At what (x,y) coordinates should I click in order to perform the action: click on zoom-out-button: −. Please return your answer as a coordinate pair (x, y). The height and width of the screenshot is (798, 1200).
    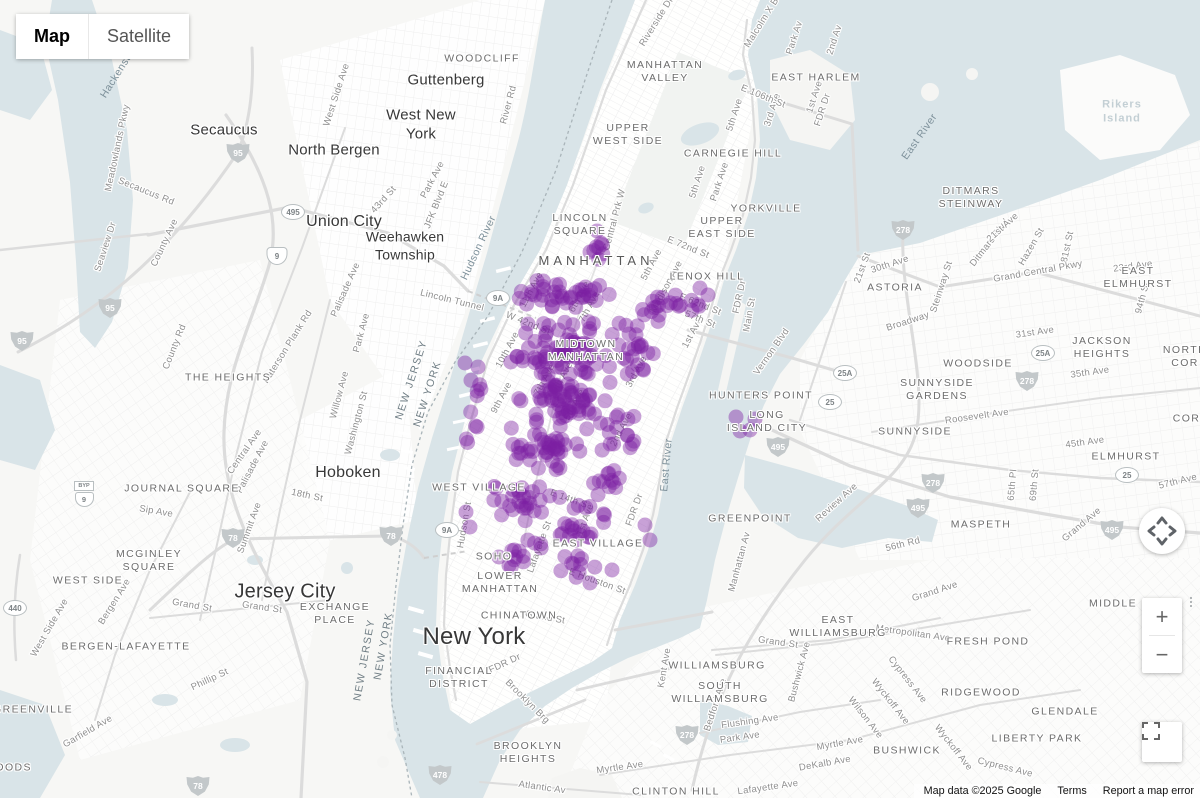
    Looking at the image, I should click on (1162, 654).